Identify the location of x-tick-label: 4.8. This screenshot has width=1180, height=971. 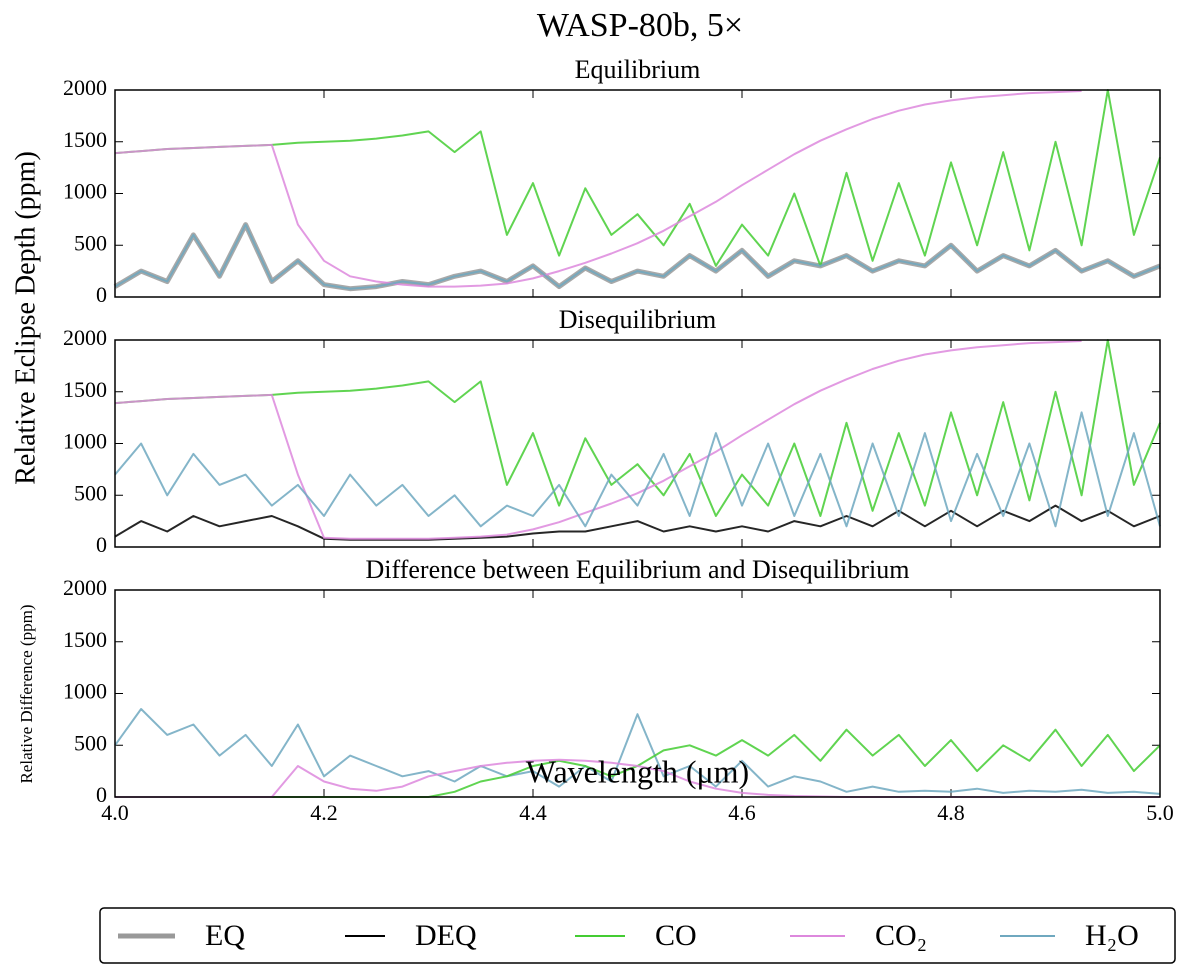
(951, 812).